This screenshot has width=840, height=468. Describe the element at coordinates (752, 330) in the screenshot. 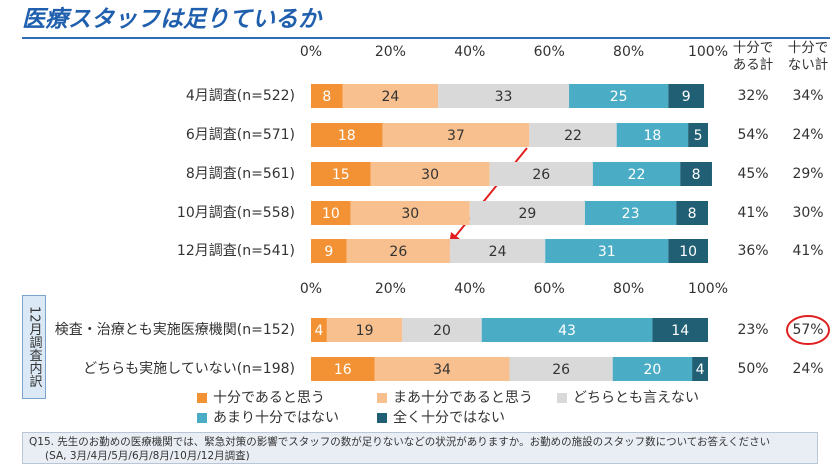

I see `total-label: 23%` at that location.